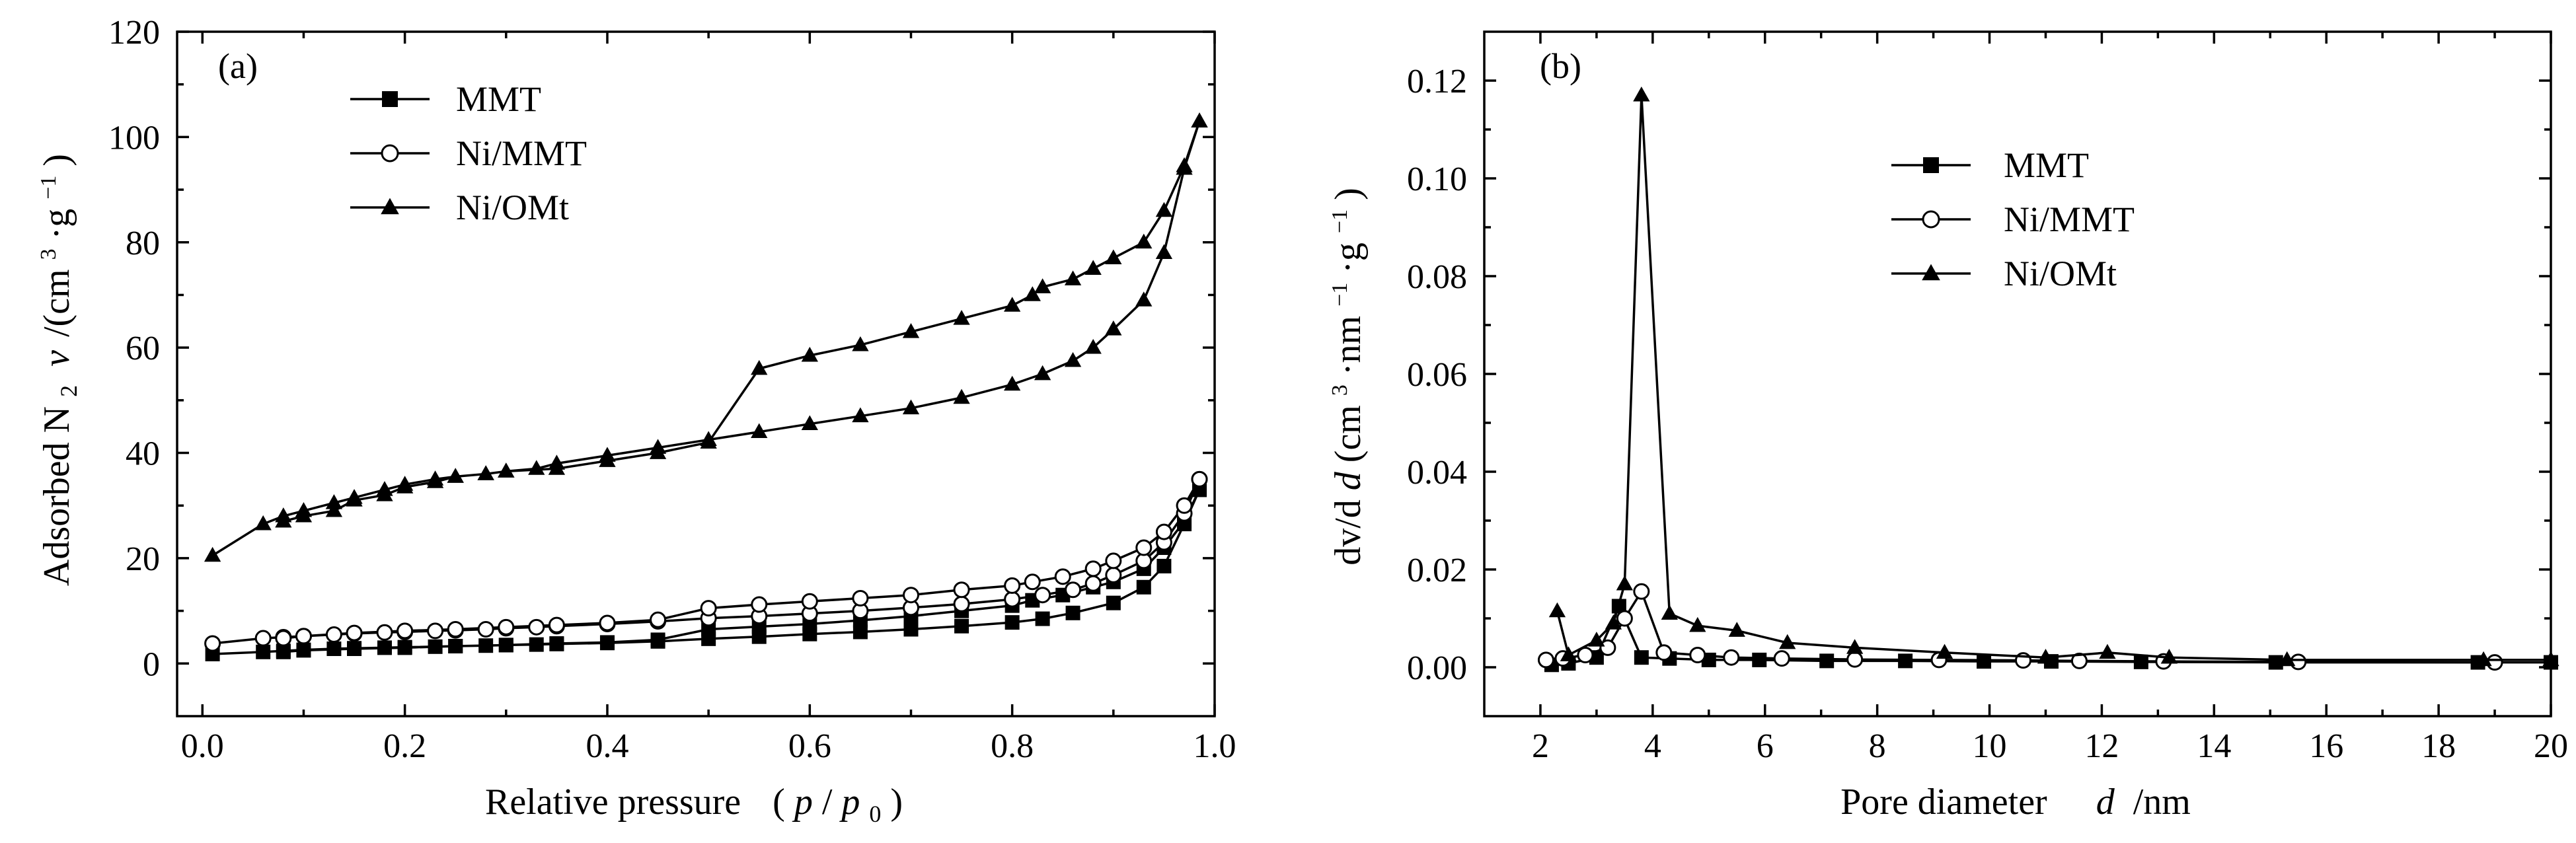  I want to click on panel-a-legend-marker-ni-mmt, so click(390, 153).